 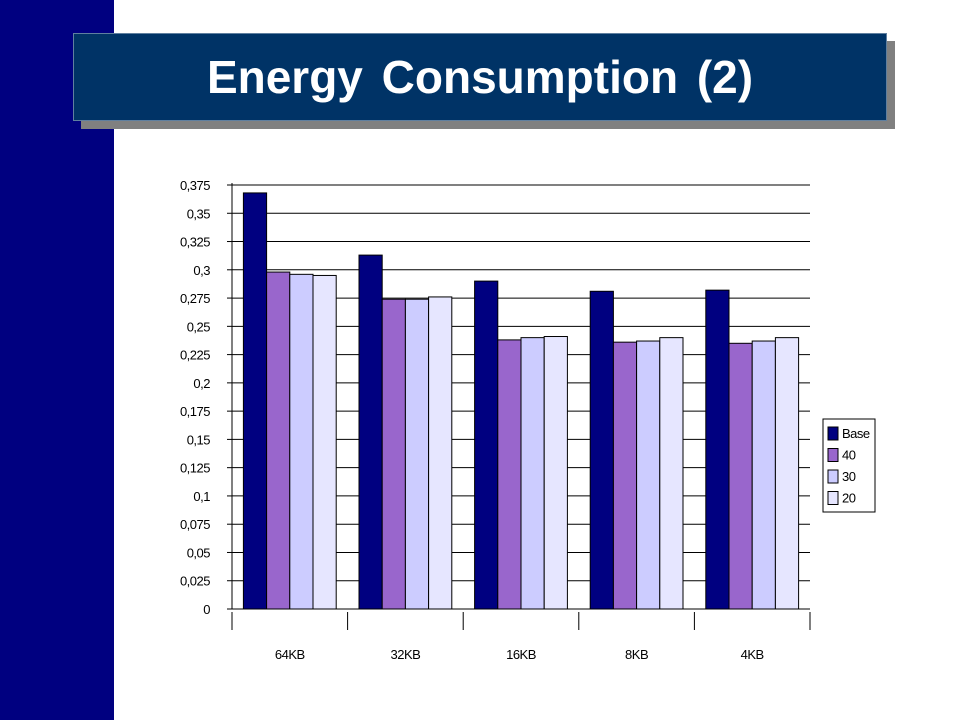 I want to click on slide-title: Energy Consumption (2), so click(x=480, y=77).